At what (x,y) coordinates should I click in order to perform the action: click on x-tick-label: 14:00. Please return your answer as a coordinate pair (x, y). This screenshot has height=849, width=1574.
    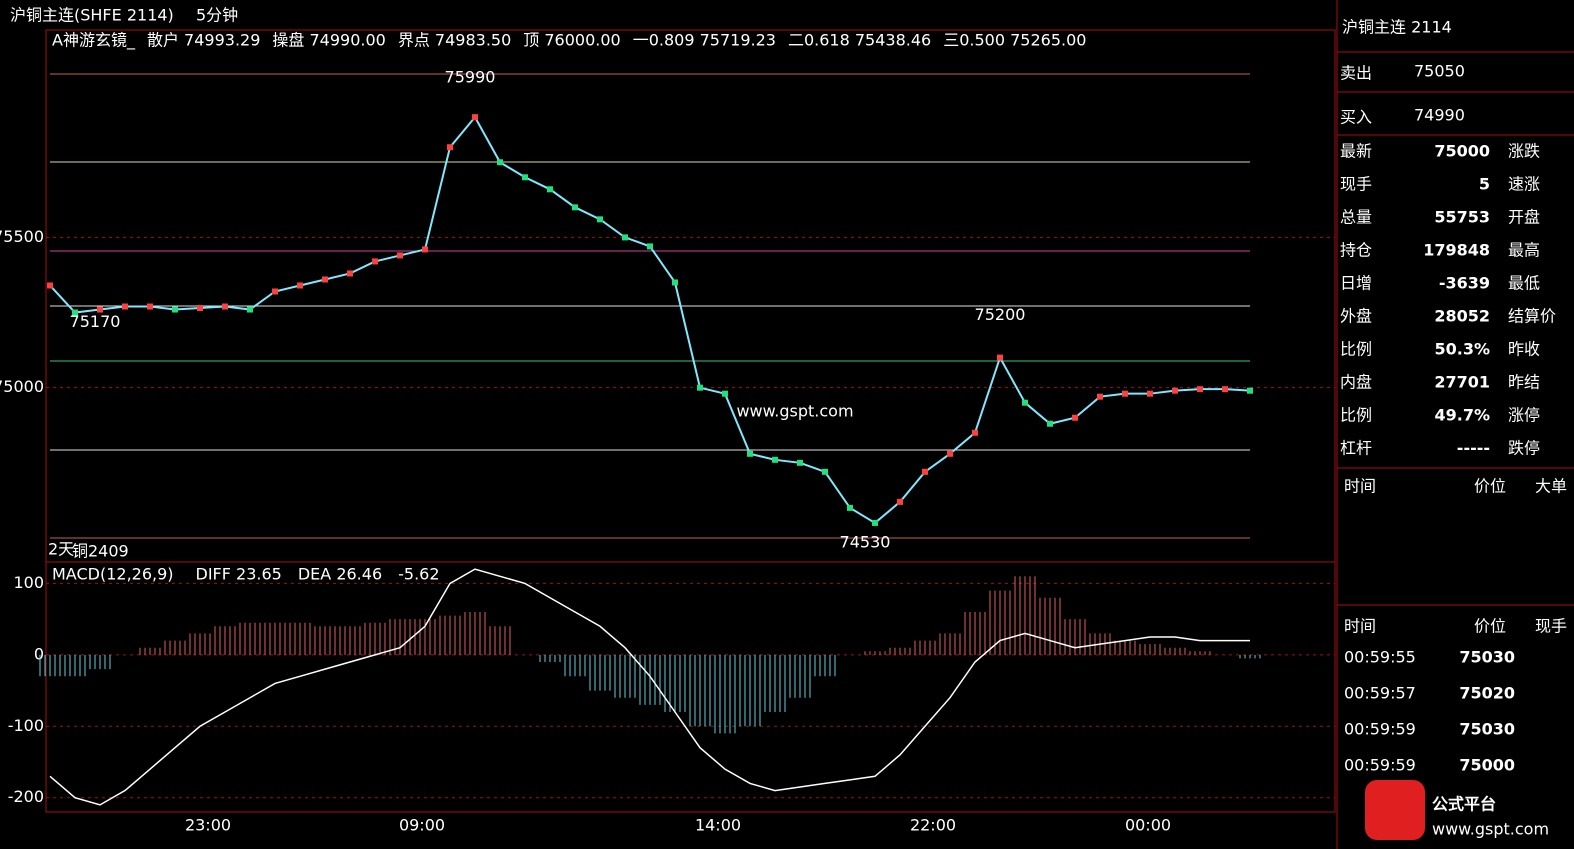
    Looking at the image, I should click on (718, 825).